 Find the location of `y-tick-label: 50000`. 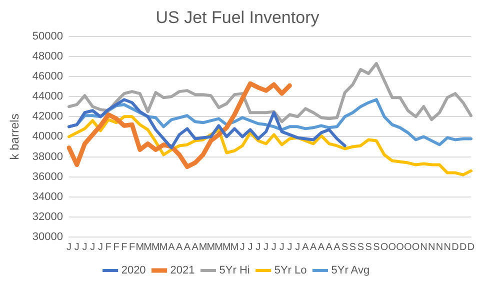

y-tick-label: 50000 is located at coordinates (47, 36).